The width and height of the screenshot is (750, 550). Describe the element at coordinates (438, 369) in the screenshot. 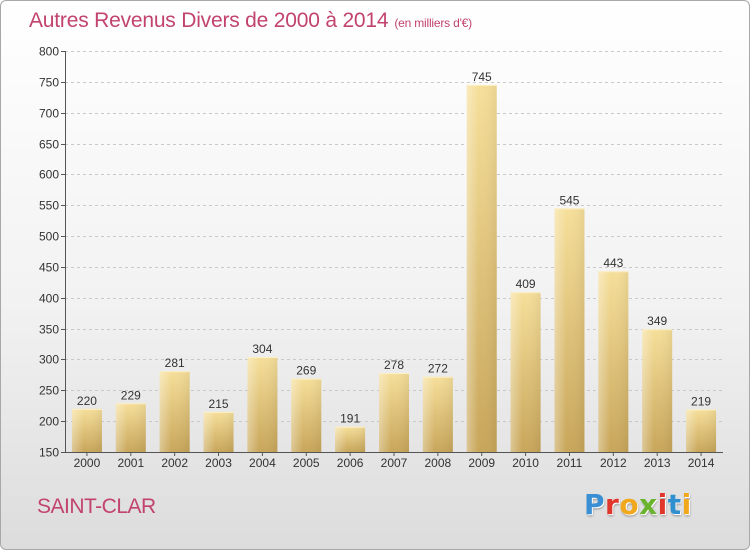

I see `data-label: 272` at that location.